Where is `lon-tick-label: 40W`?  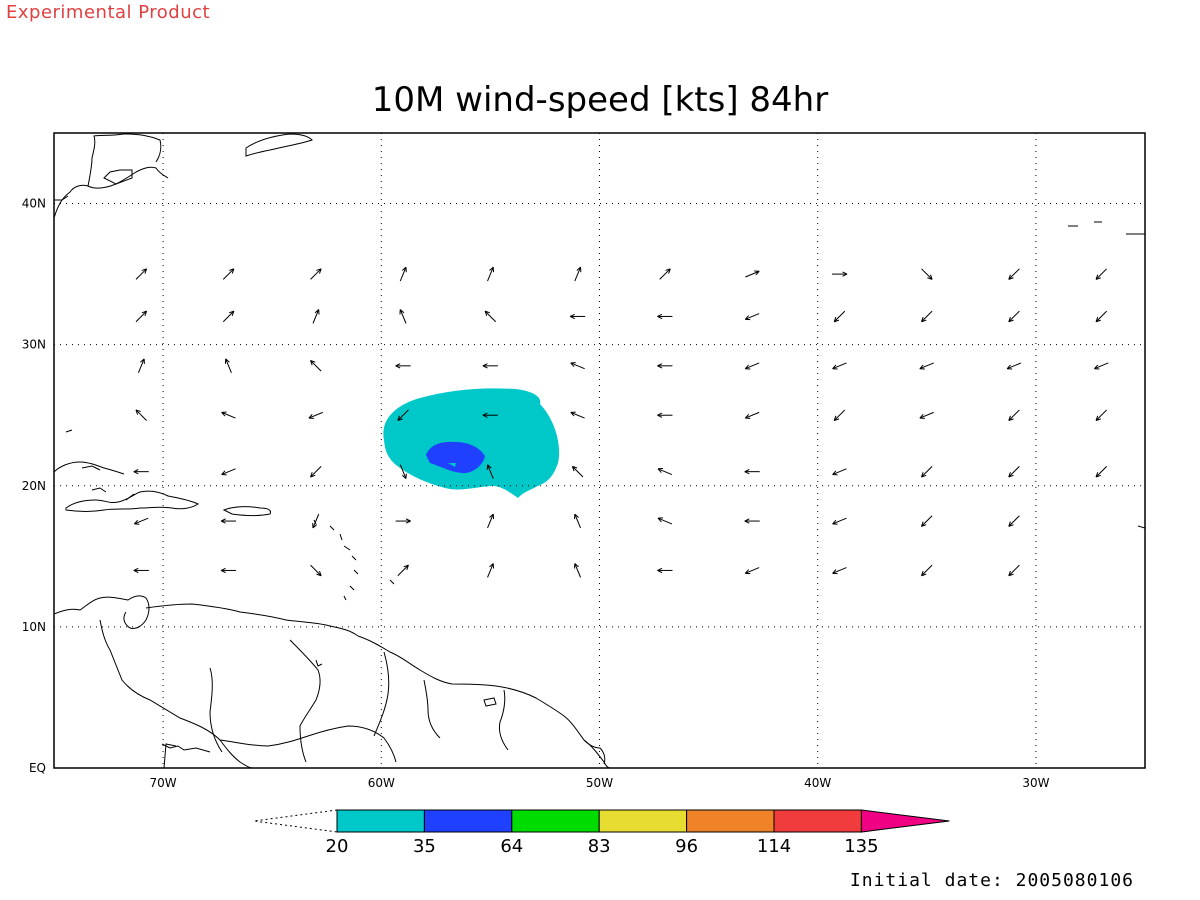
lon-tick-label: 40W is located at coordinates (817, 783).